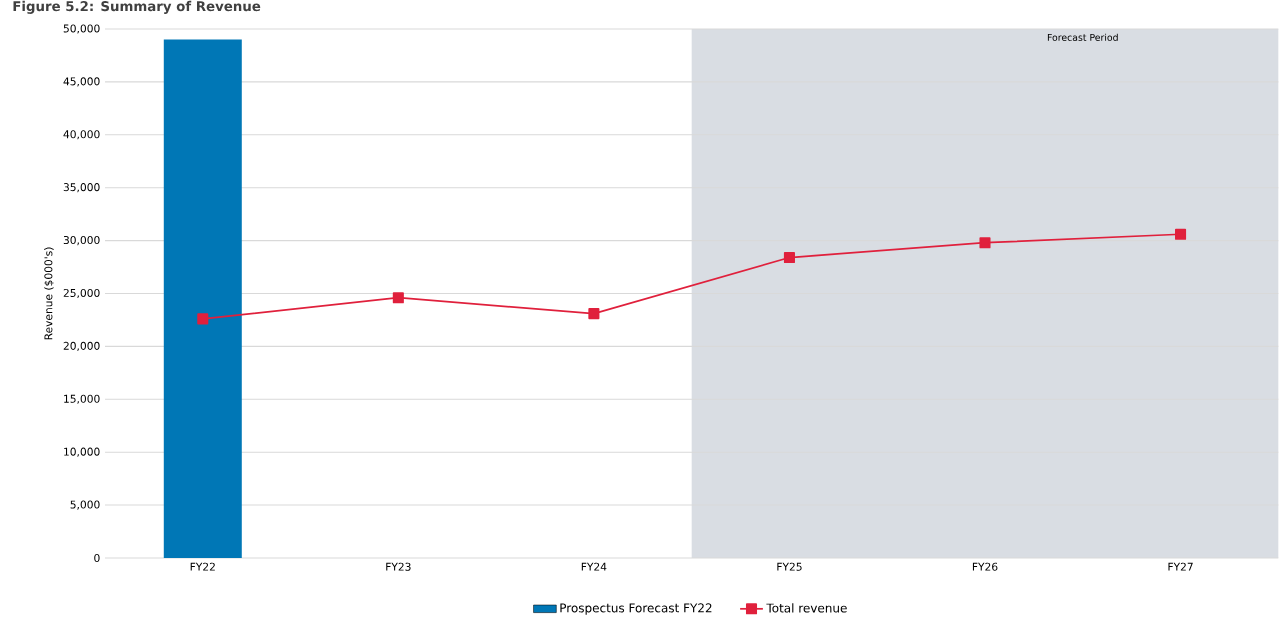 The width and height of the screenshot is (1279, 621). Describe the element at coordinates (1180, 566) in the screenshot. I see `x-tick-label: FY27` at that location.